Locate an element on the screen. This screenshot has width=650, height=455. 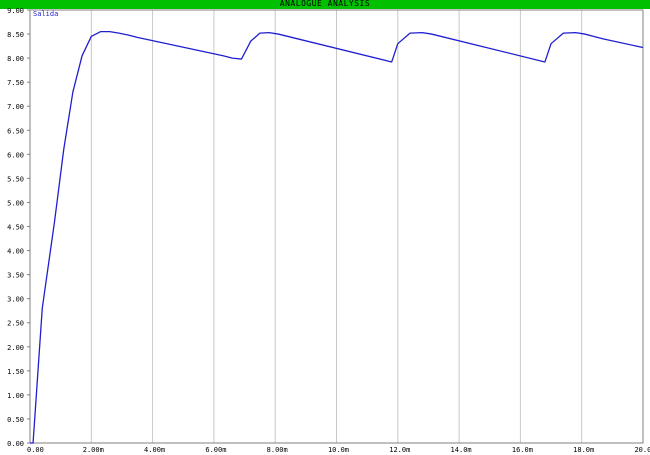
y-tick-label: 1.00 is located at coordinates (15, 396).